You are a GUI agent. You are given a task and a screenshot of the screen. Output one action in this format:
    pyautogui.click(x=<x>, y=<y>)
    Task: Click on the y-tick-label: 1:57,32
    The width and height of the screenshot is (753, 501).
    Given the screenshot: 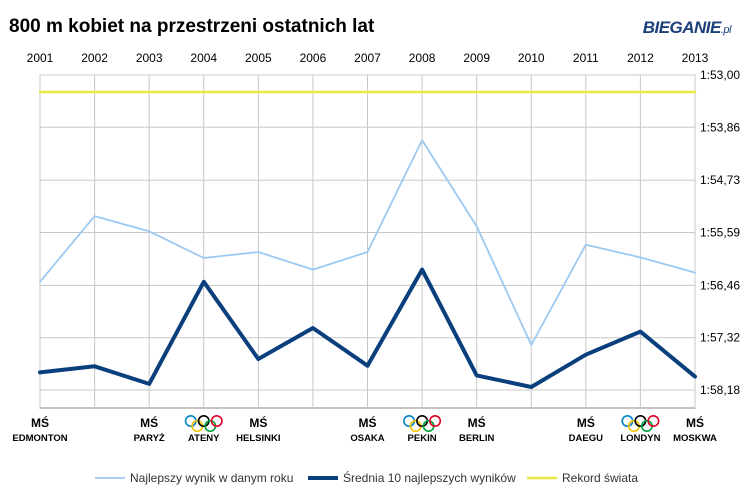 What is the action you would take?
    pyautogui.click(x=720, y=338)
    